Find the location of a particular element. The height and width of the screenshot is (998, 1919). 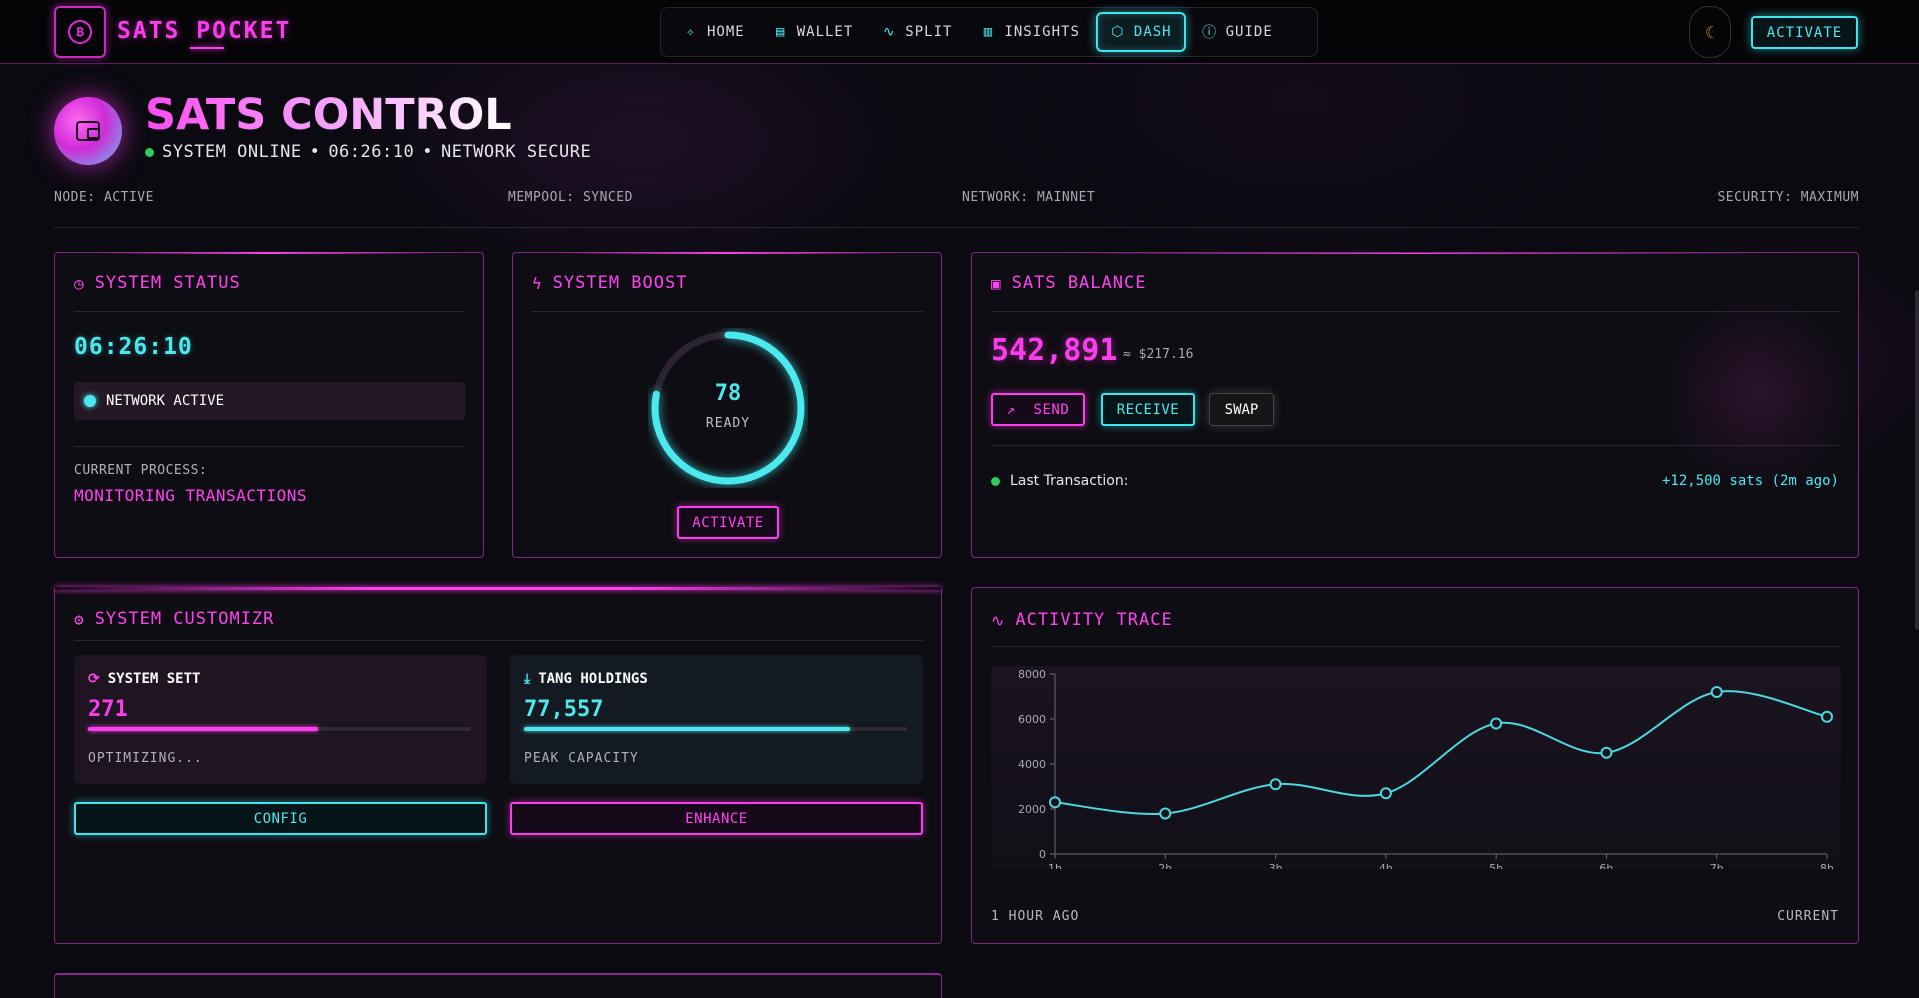

last-transaction-value: +12,500 sats (2m ago) is located at coordinates (1750, 481).